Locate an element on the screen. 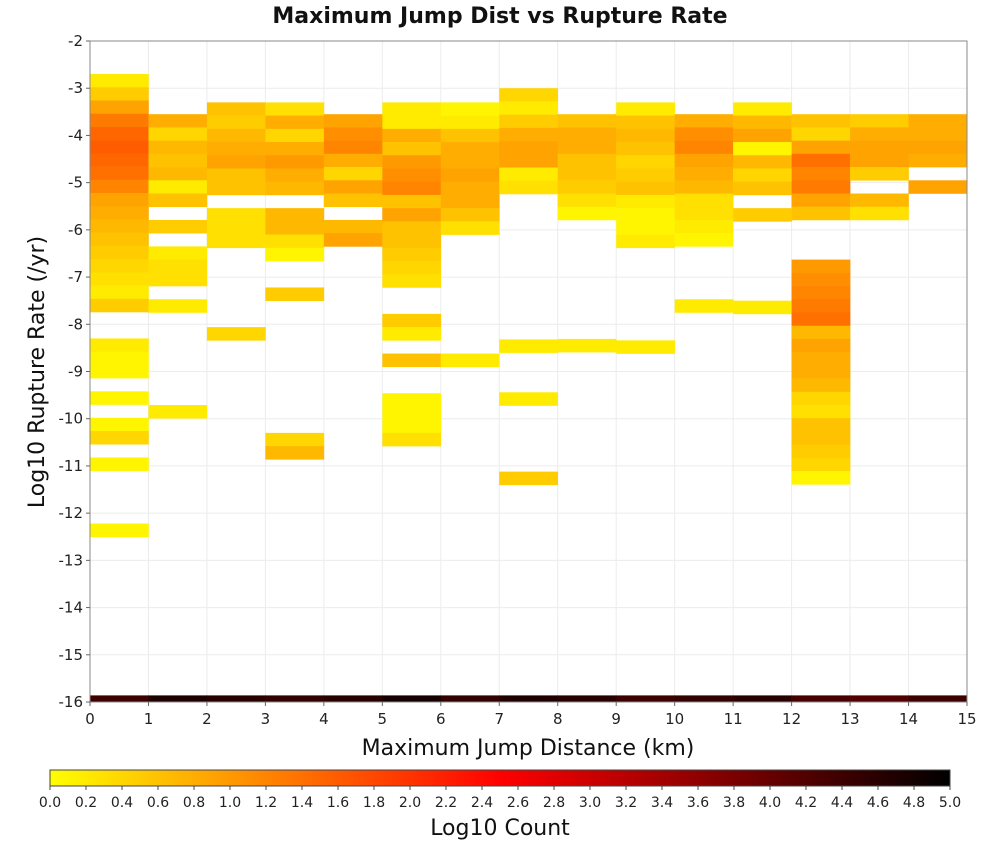  x-tick-label: 3 is located at coordinates (266, 719).